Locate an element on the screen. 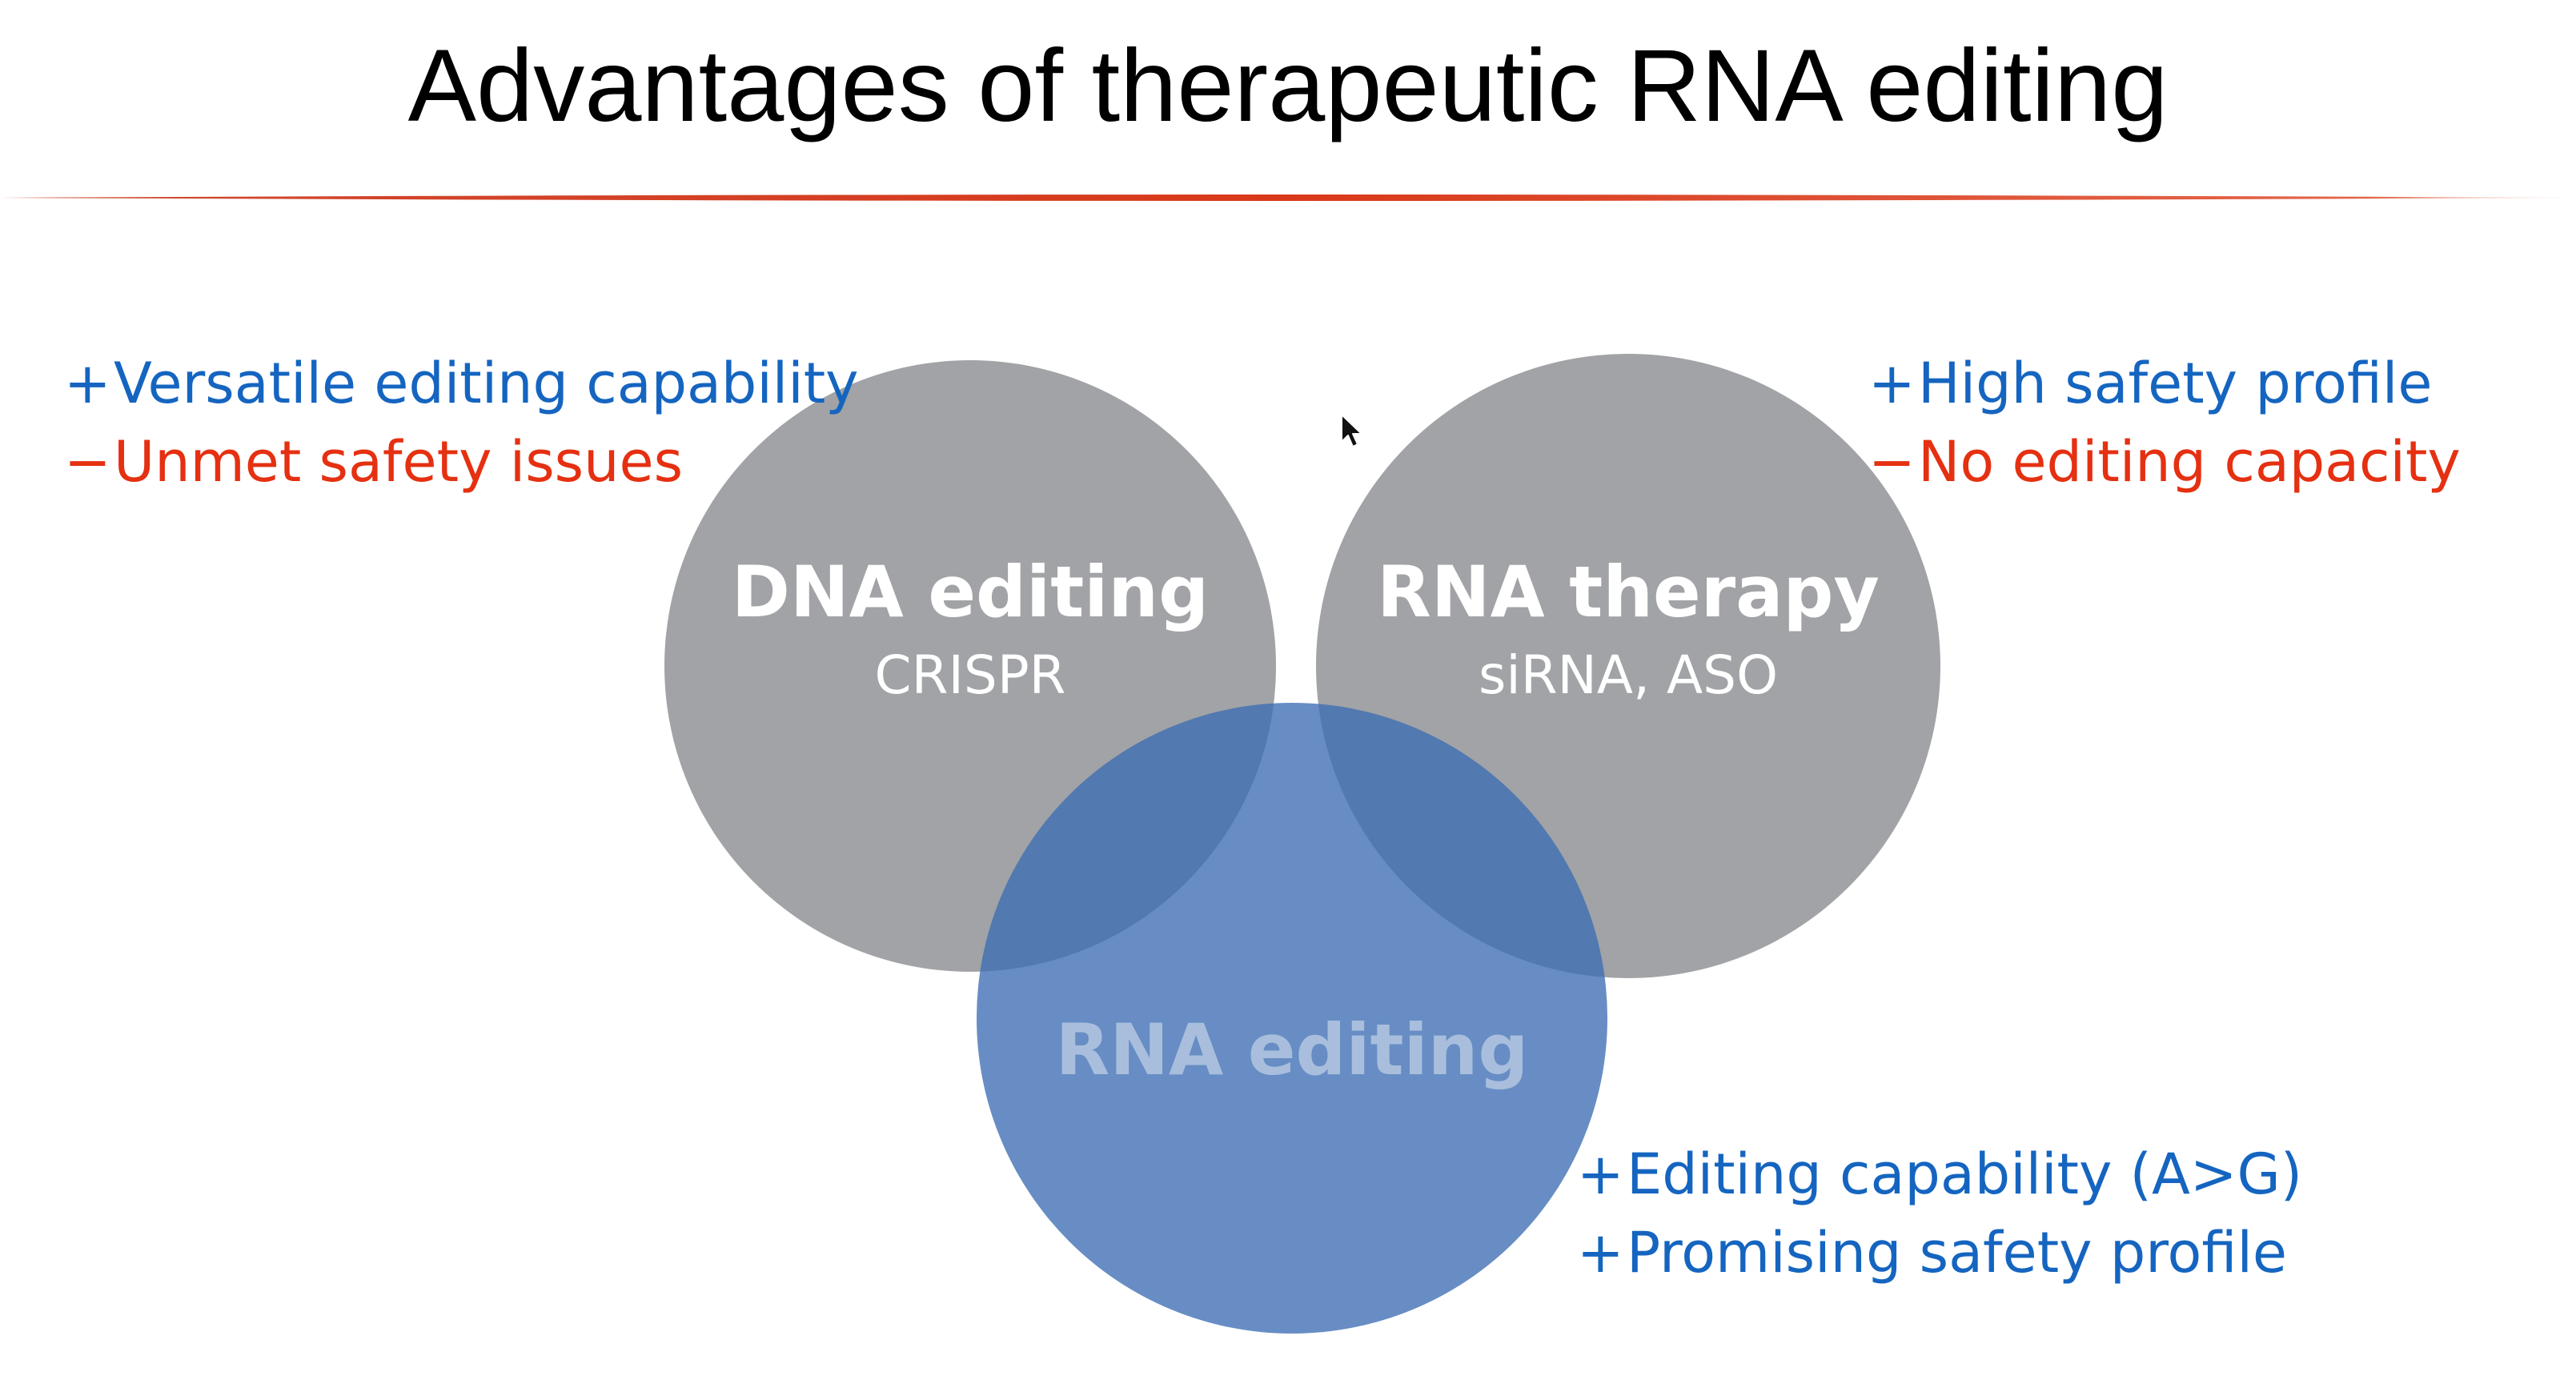 This screenshot has height=1396, width=2576. rna-therapy-title: RNA therapy is located at coordinates (1629, 592).